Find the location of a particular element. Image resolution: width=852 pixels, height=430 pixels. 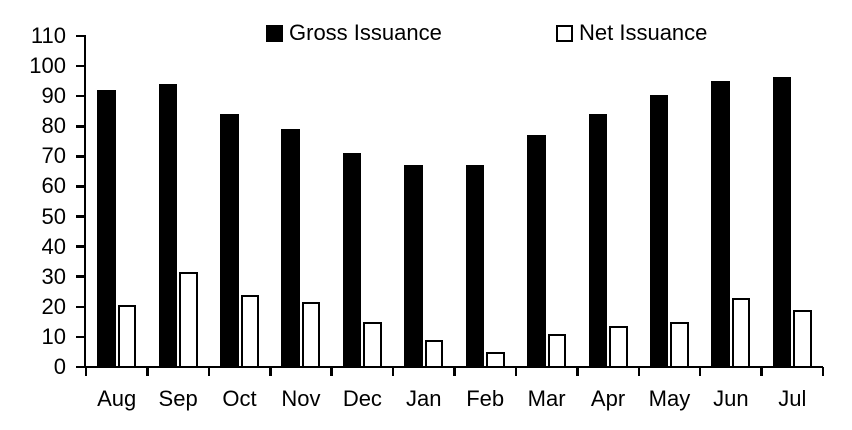

x-axis-label: Oct is located at coordinates (239, 398).